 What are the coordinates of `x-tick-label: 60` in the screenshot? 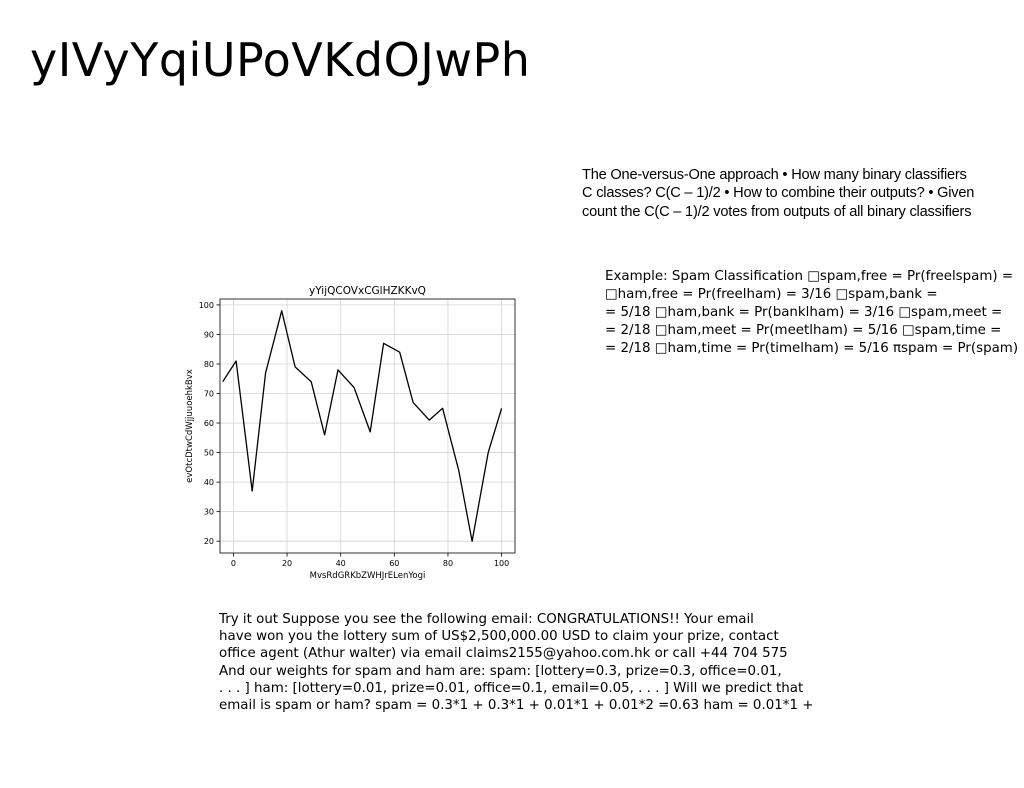 It's located at (394, 563).